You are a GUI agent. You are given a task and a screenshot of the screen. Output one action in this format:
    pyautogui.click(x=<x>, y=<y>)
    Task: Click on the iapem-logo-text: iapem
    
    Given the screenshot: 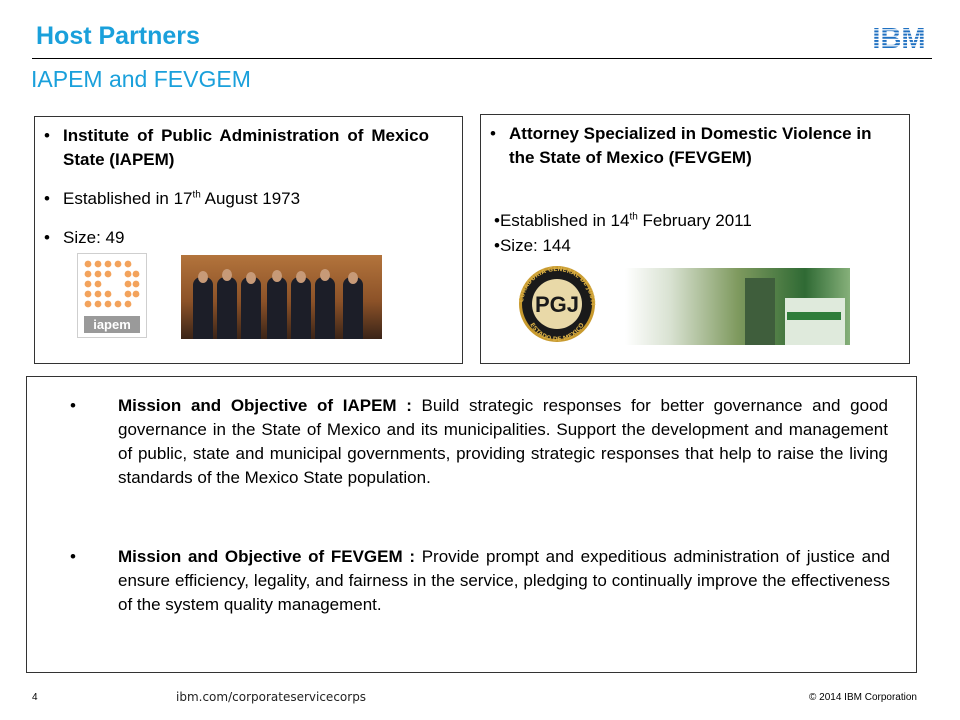 What is the action you would take?
    pyautogui.click(x=112, y=324)
    